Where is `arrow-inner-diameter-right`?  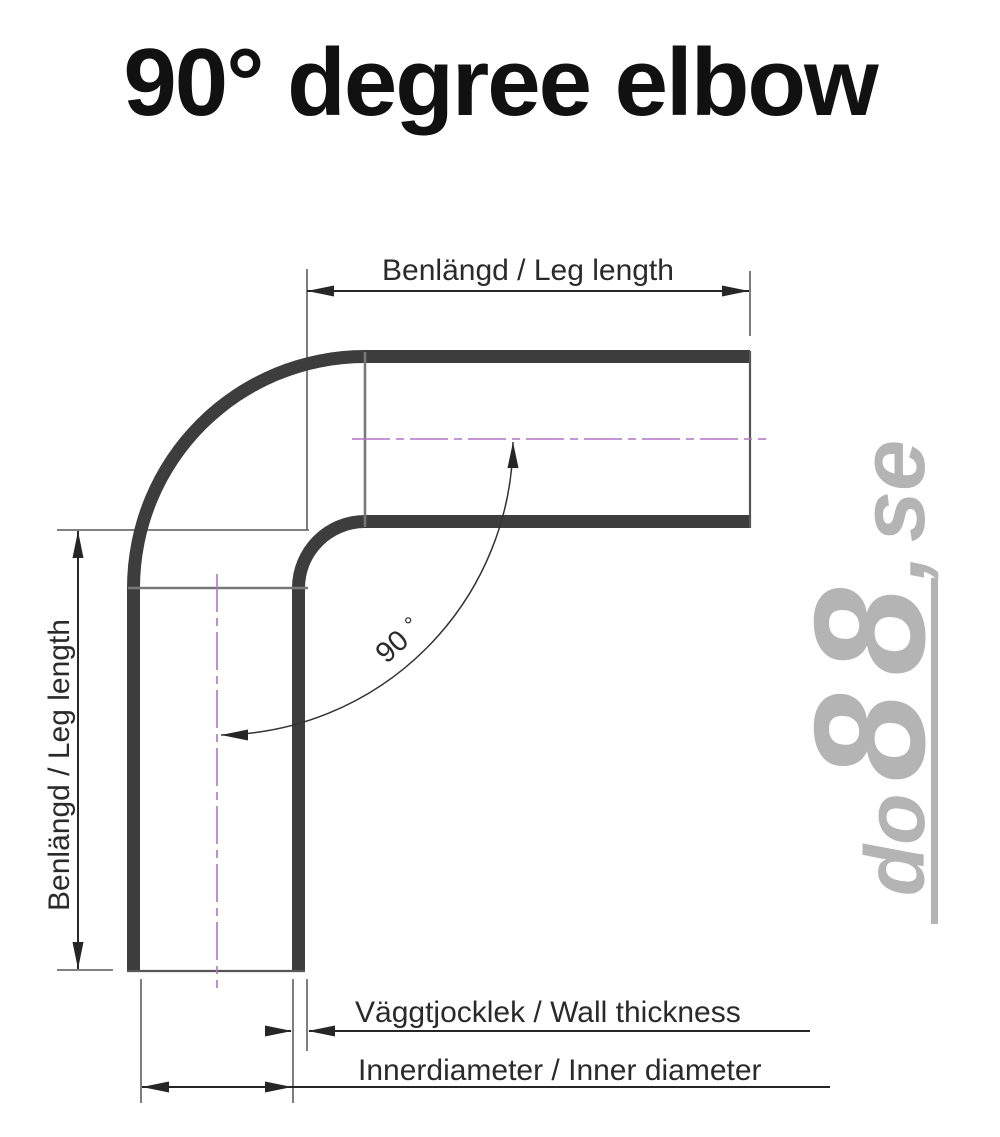
arrow-inner-diameter-right is located at coordinates (278, 1087).